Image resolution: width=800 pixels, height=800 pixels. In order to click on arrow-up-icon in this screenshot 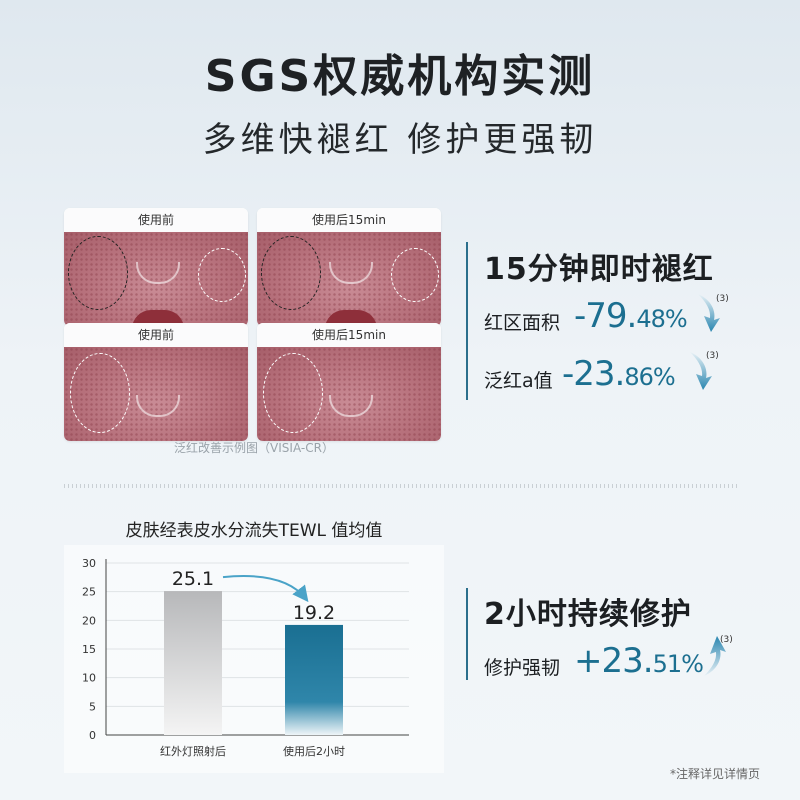, I will do `click(715, 656)`.